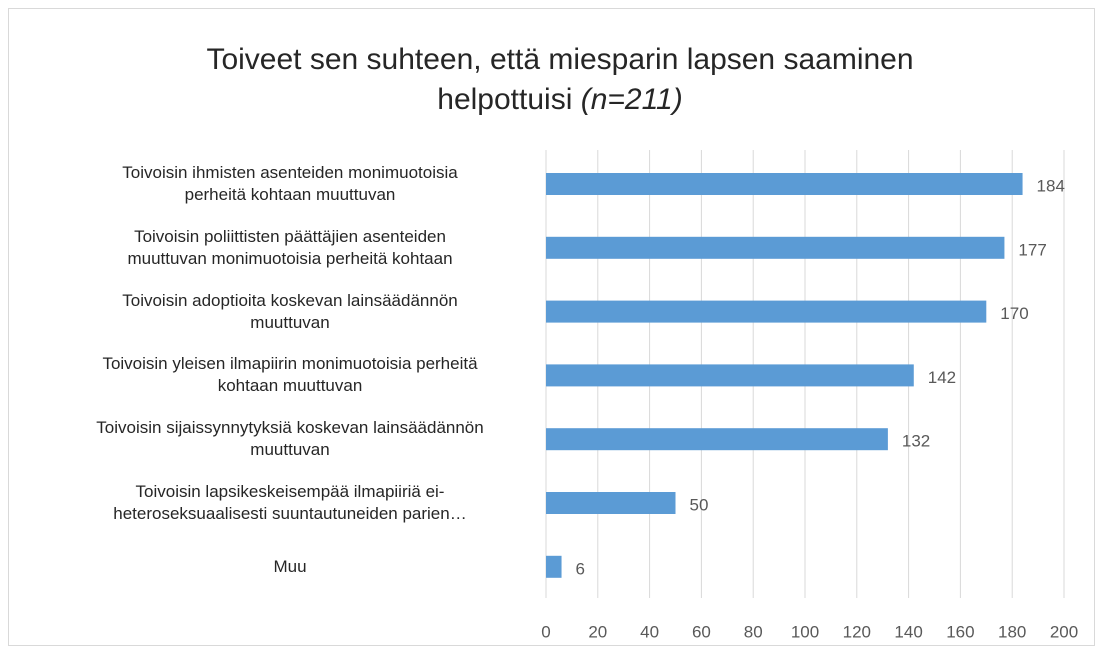  I want to click on data-label: 6, so click(580, 568).